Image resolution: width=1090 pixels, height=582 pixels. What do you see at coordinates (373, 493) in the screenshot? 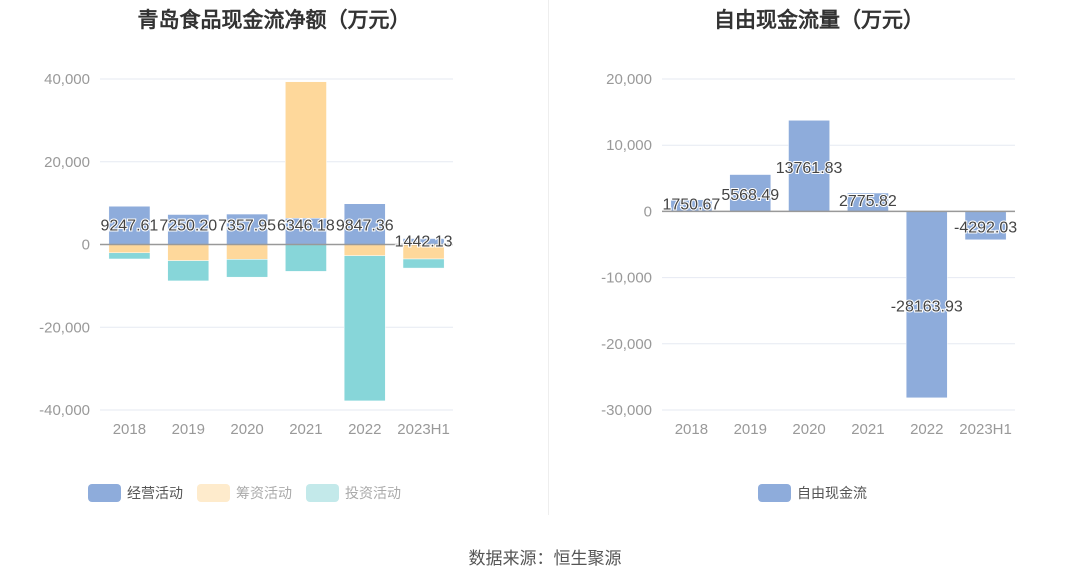
I see `legend-label: 投资活动` at bounding box center [373, 493].